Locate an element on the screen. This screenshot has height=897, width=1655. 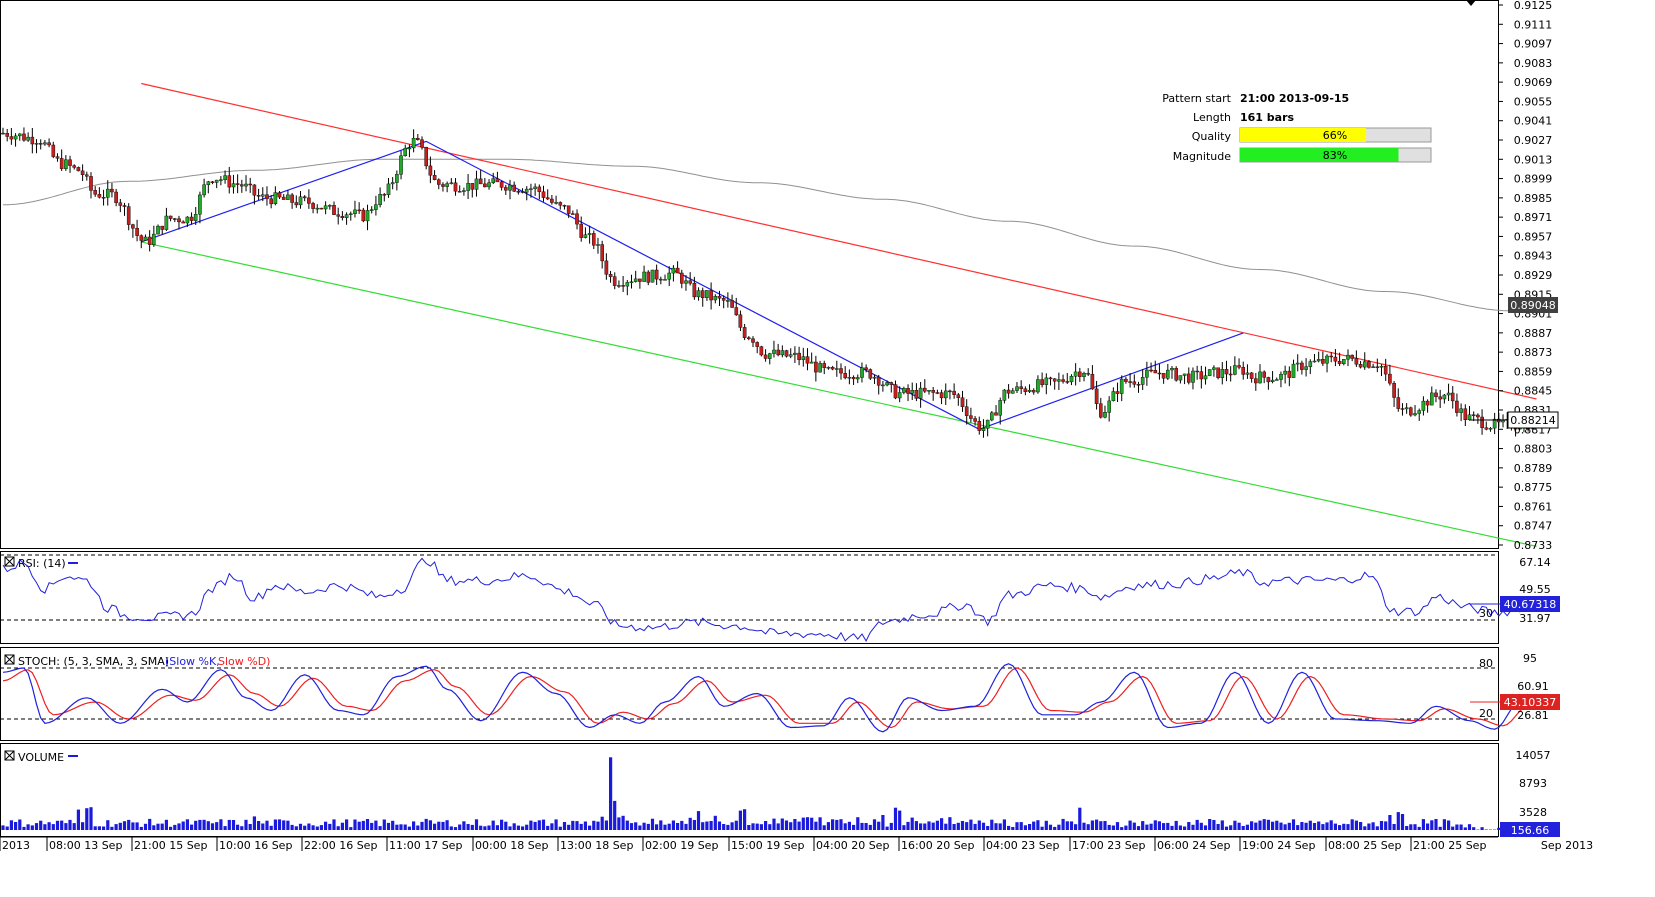
pattern-length-label: Length is located at coordinates (1212, 117).